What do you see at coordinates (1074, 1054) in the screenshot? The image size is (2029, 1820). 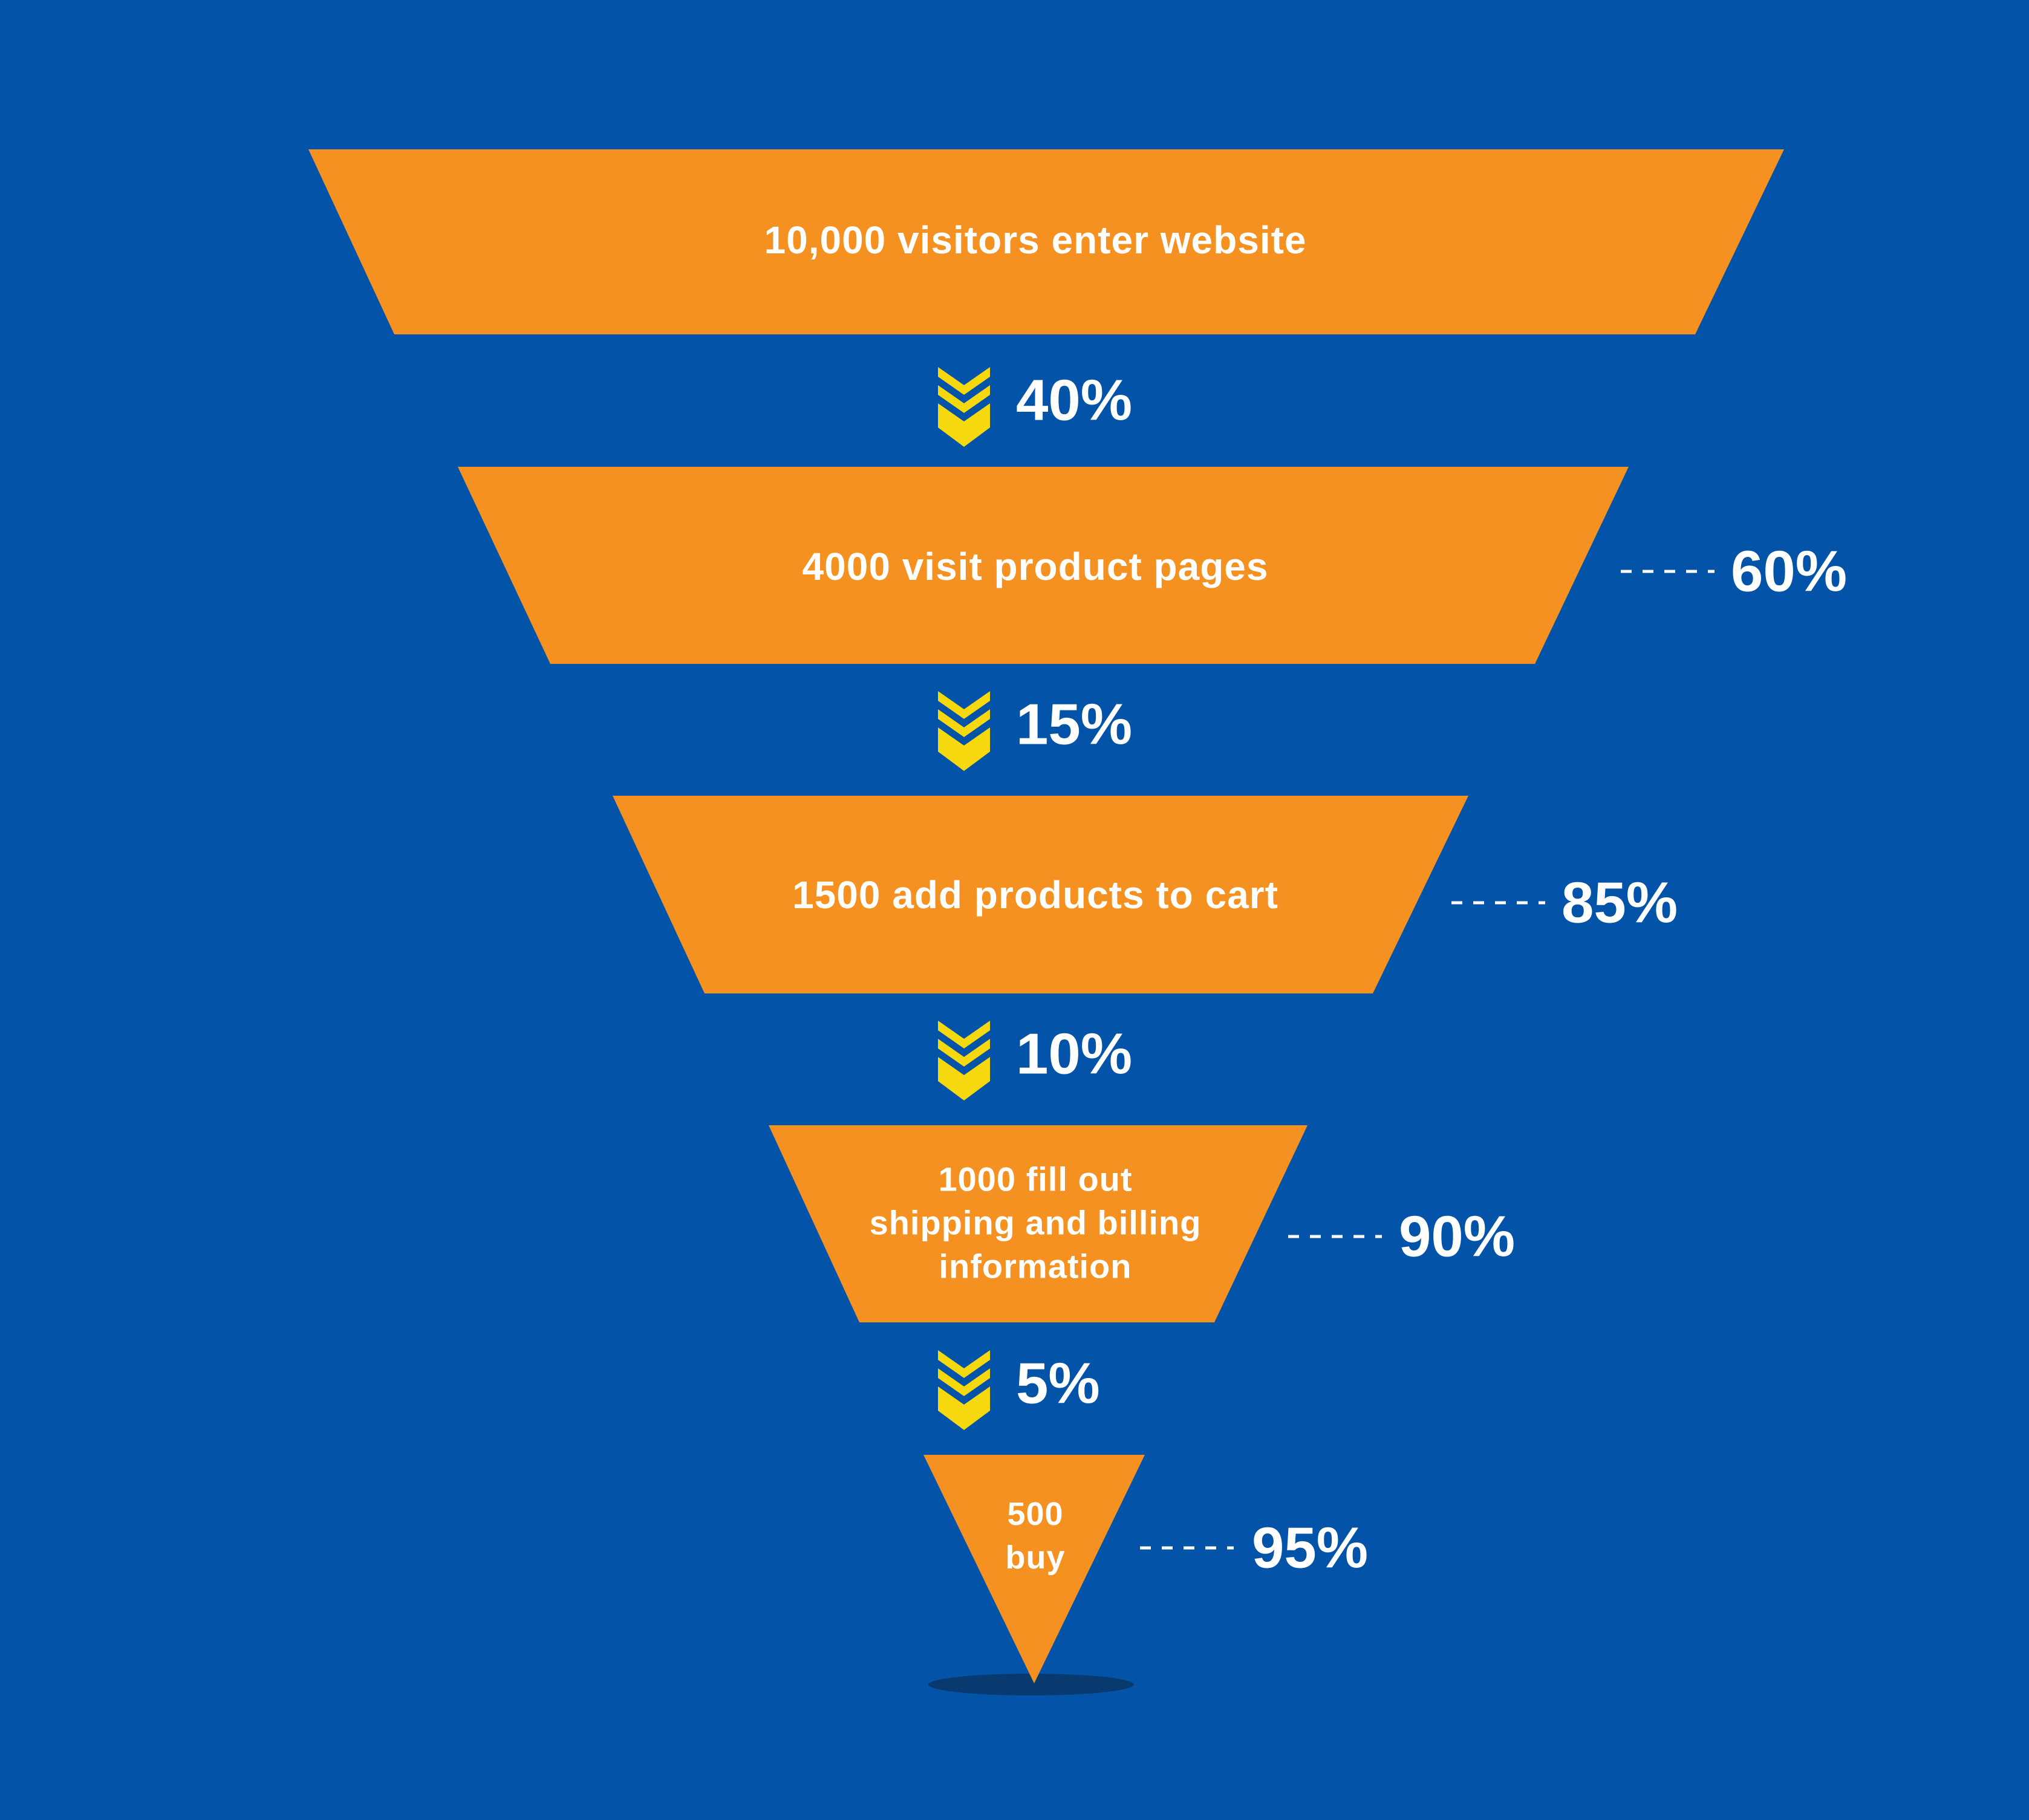 I see `conversion-rate-3: 10%` at bounding box center [1074, 1054].